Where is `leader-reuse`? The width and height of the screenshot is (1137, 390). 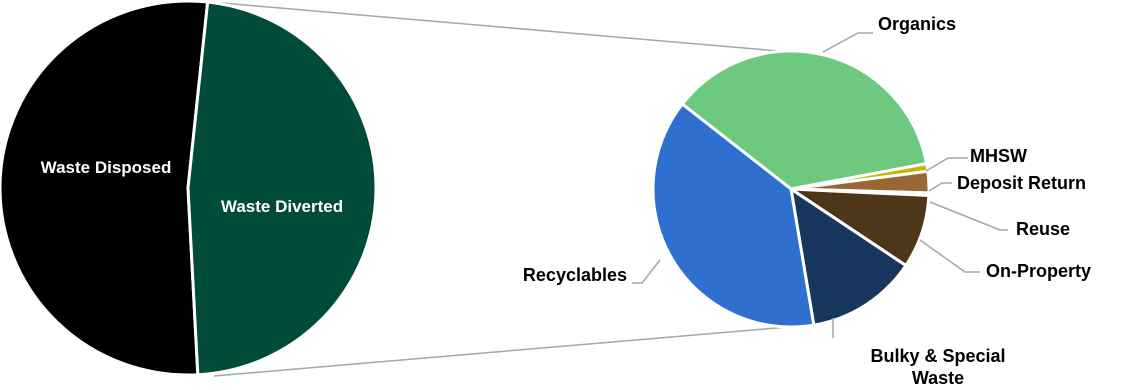 leader-reuse is located at coordinates (968, 216).